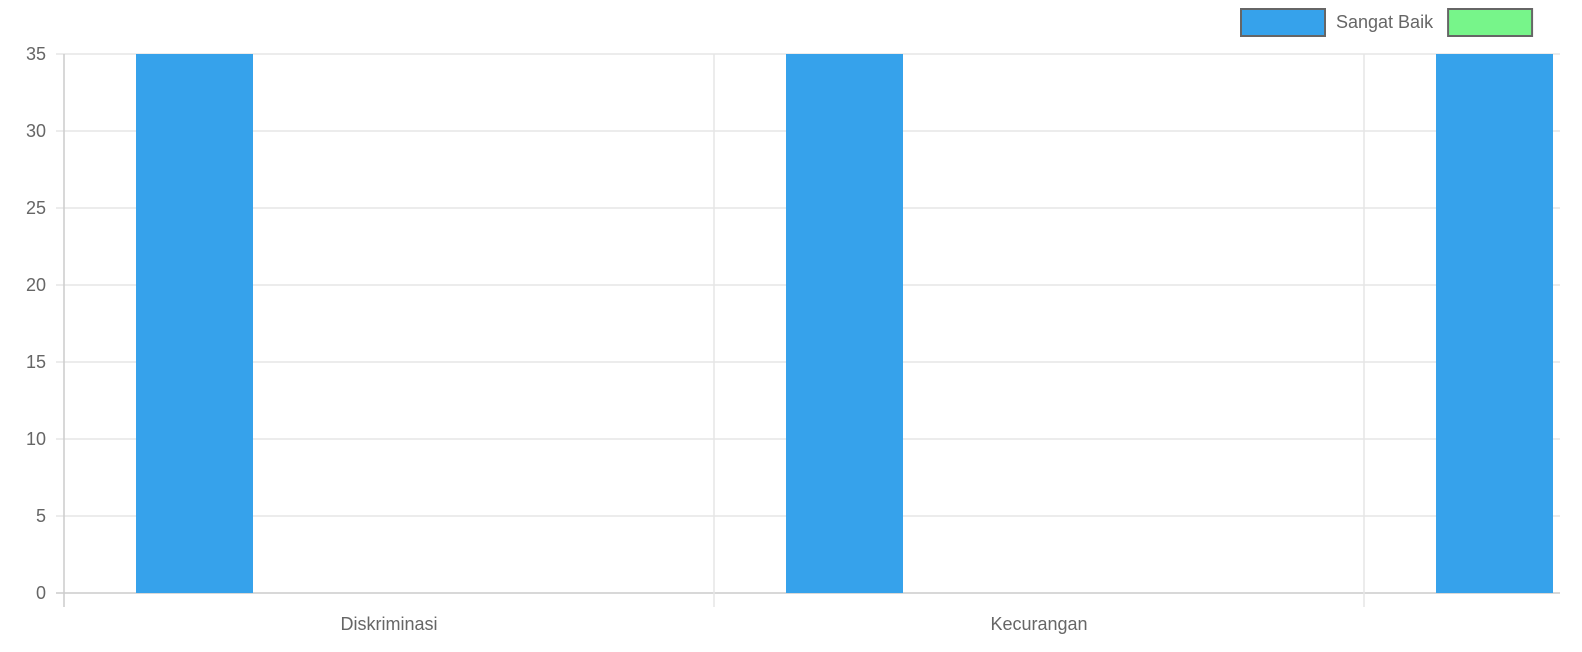 Image resolution: width=1582 pixels, height=652 pixels. Describe the element at coordinates (36, 285) in the screenshot. I see `y-tick-label: 20` at that location.